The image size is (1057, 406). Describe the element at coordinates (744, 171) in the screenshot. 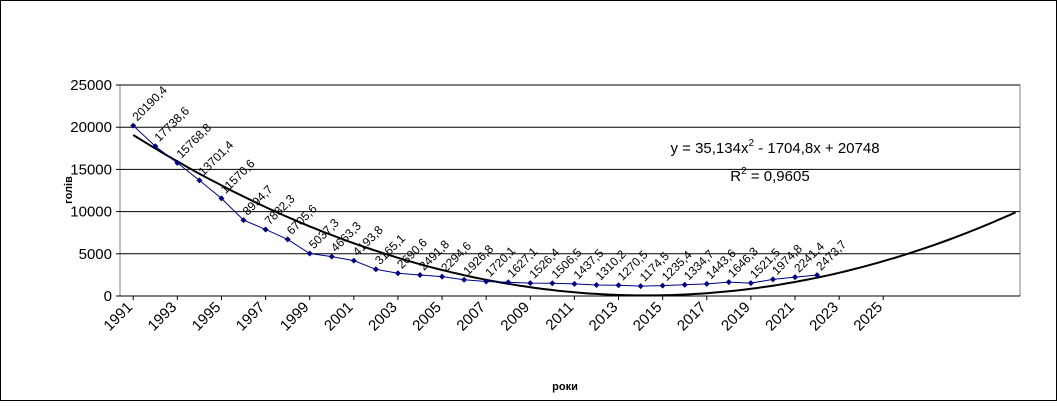

I see `r2-power: 2` at that location.